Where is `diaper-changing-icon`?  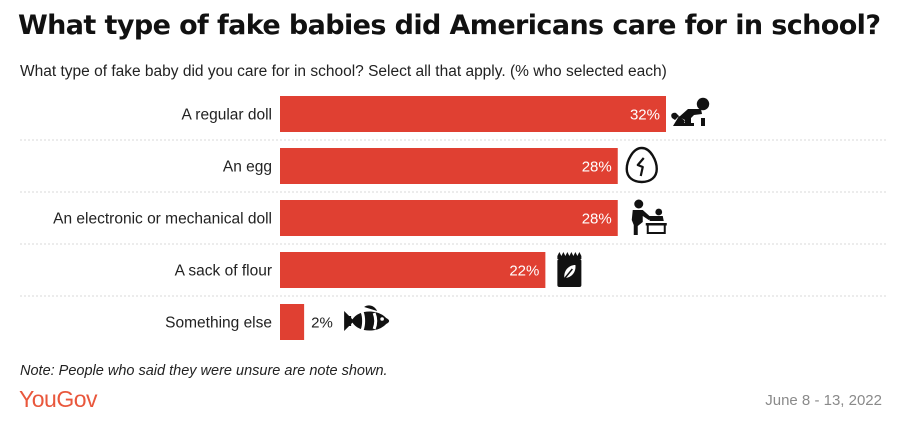
diaper-changing-icon is located at coordinates (649, 217).